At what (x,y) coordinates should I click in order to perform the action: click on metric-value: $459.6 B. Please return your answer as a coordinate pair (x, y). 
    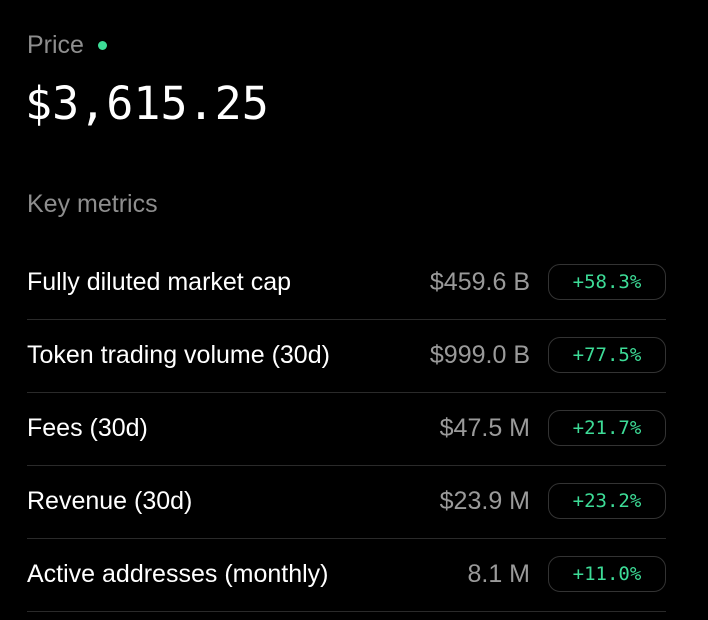
    Looking at the image, I should click on (479, 282).